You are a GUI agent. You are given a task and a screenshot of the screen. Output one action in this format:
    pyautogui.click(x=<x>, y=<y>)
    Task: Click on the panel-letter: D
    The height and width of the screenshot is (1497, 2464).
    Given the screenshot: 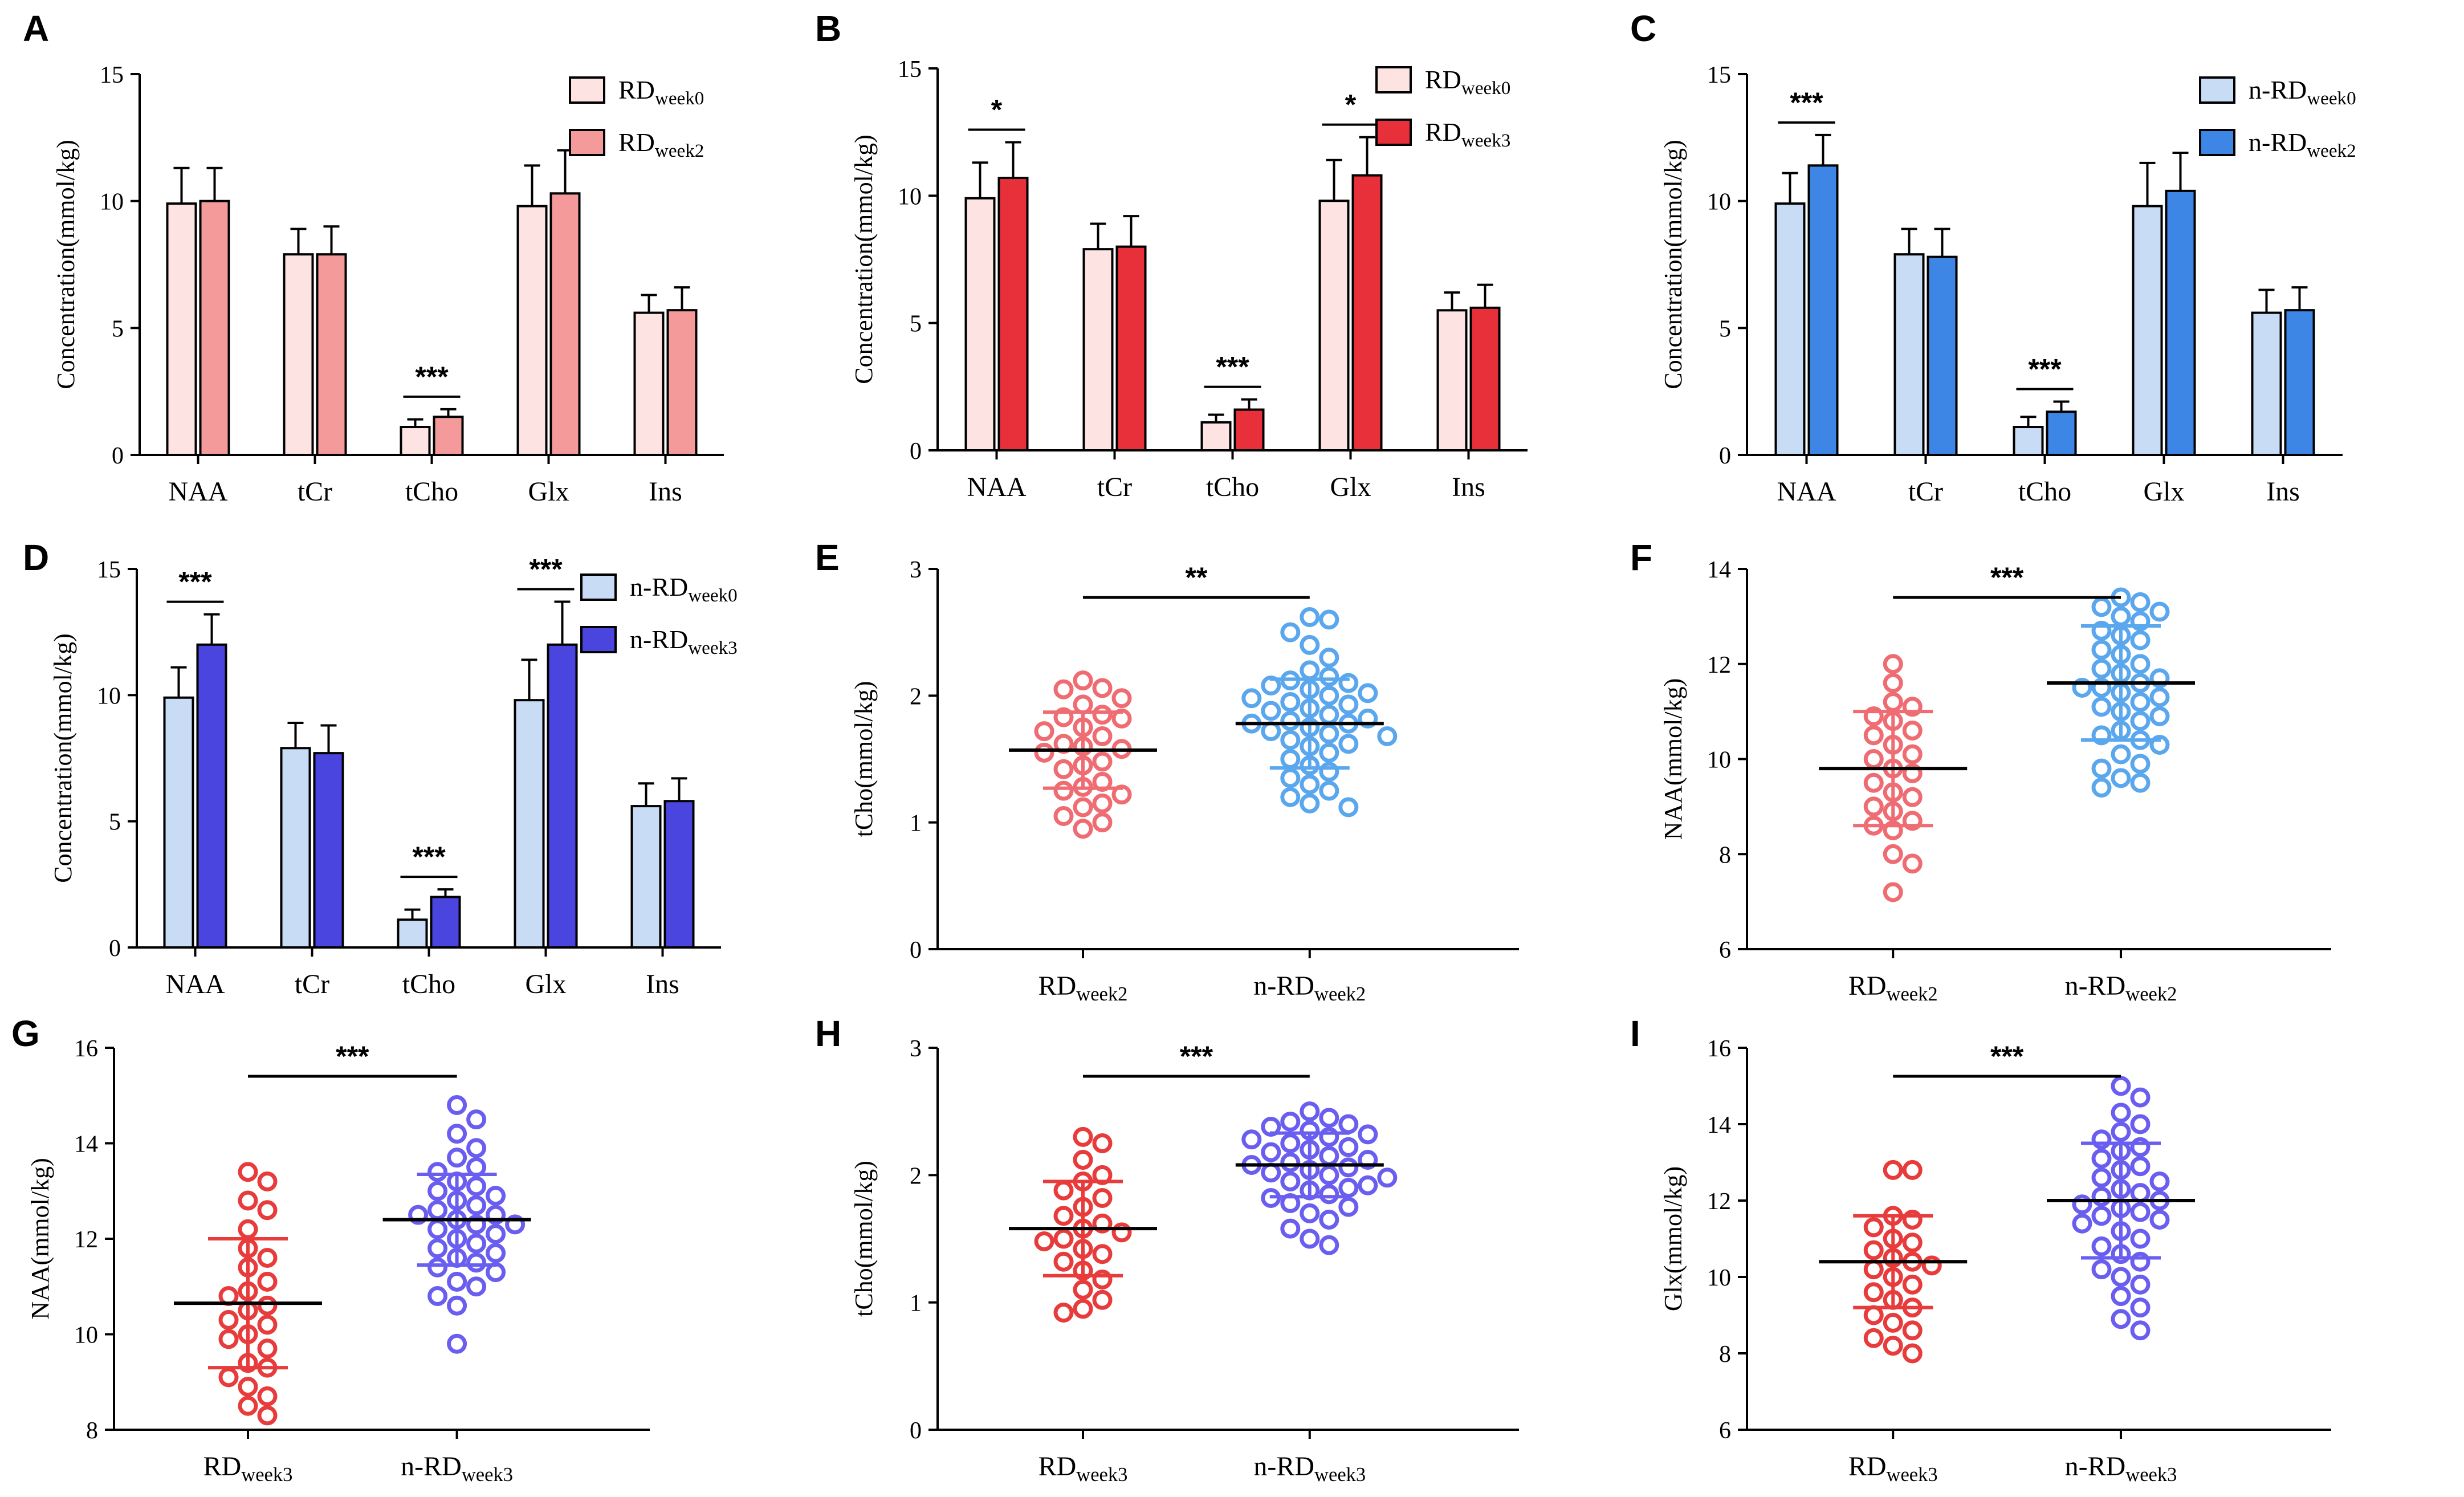 What is the action you would take?
    pyautogui.click(x=36, y=557)
    